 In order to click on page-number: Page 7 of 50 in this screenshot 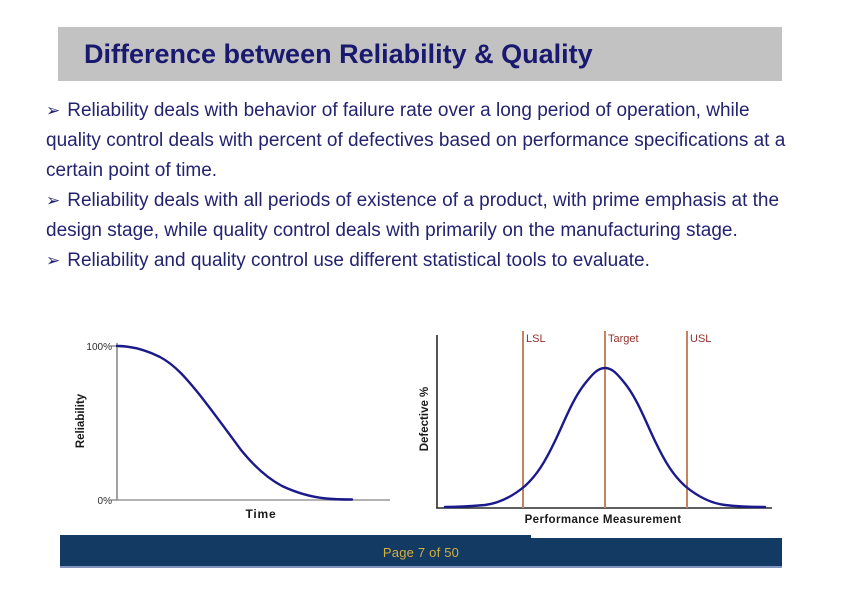, I will do `click(421, 552)`.